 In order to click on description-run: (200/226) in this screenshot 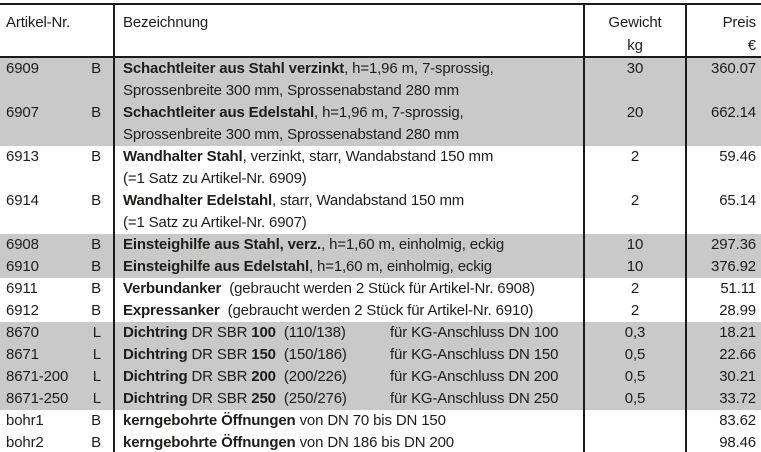, I will do `click(311, 376)`.